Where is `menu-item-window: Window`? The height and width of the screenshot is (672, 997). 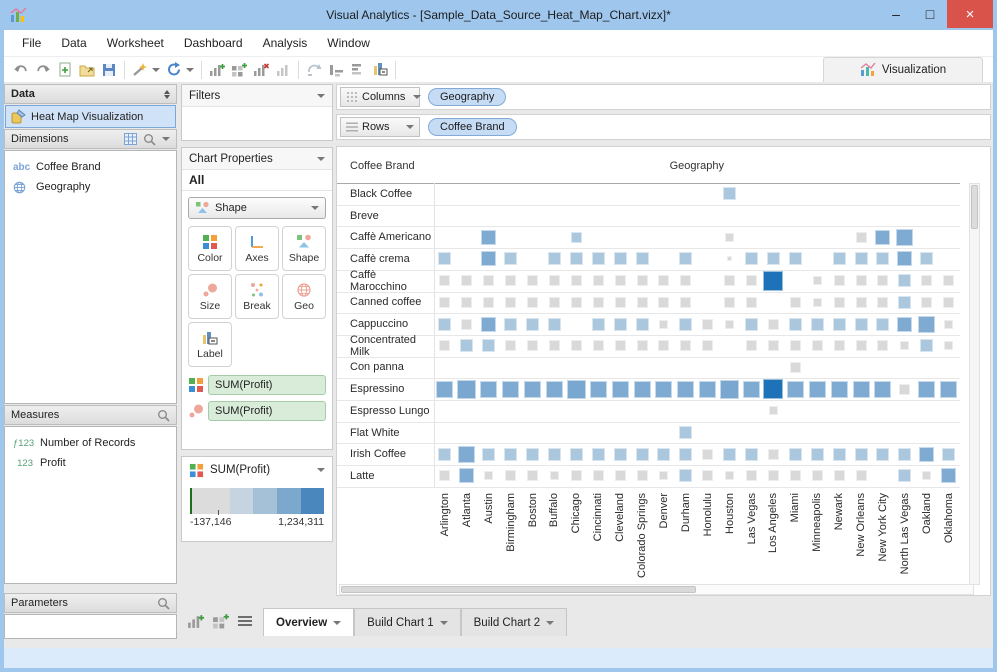
menu-item-window: Window is located at coordinates (348, 43).